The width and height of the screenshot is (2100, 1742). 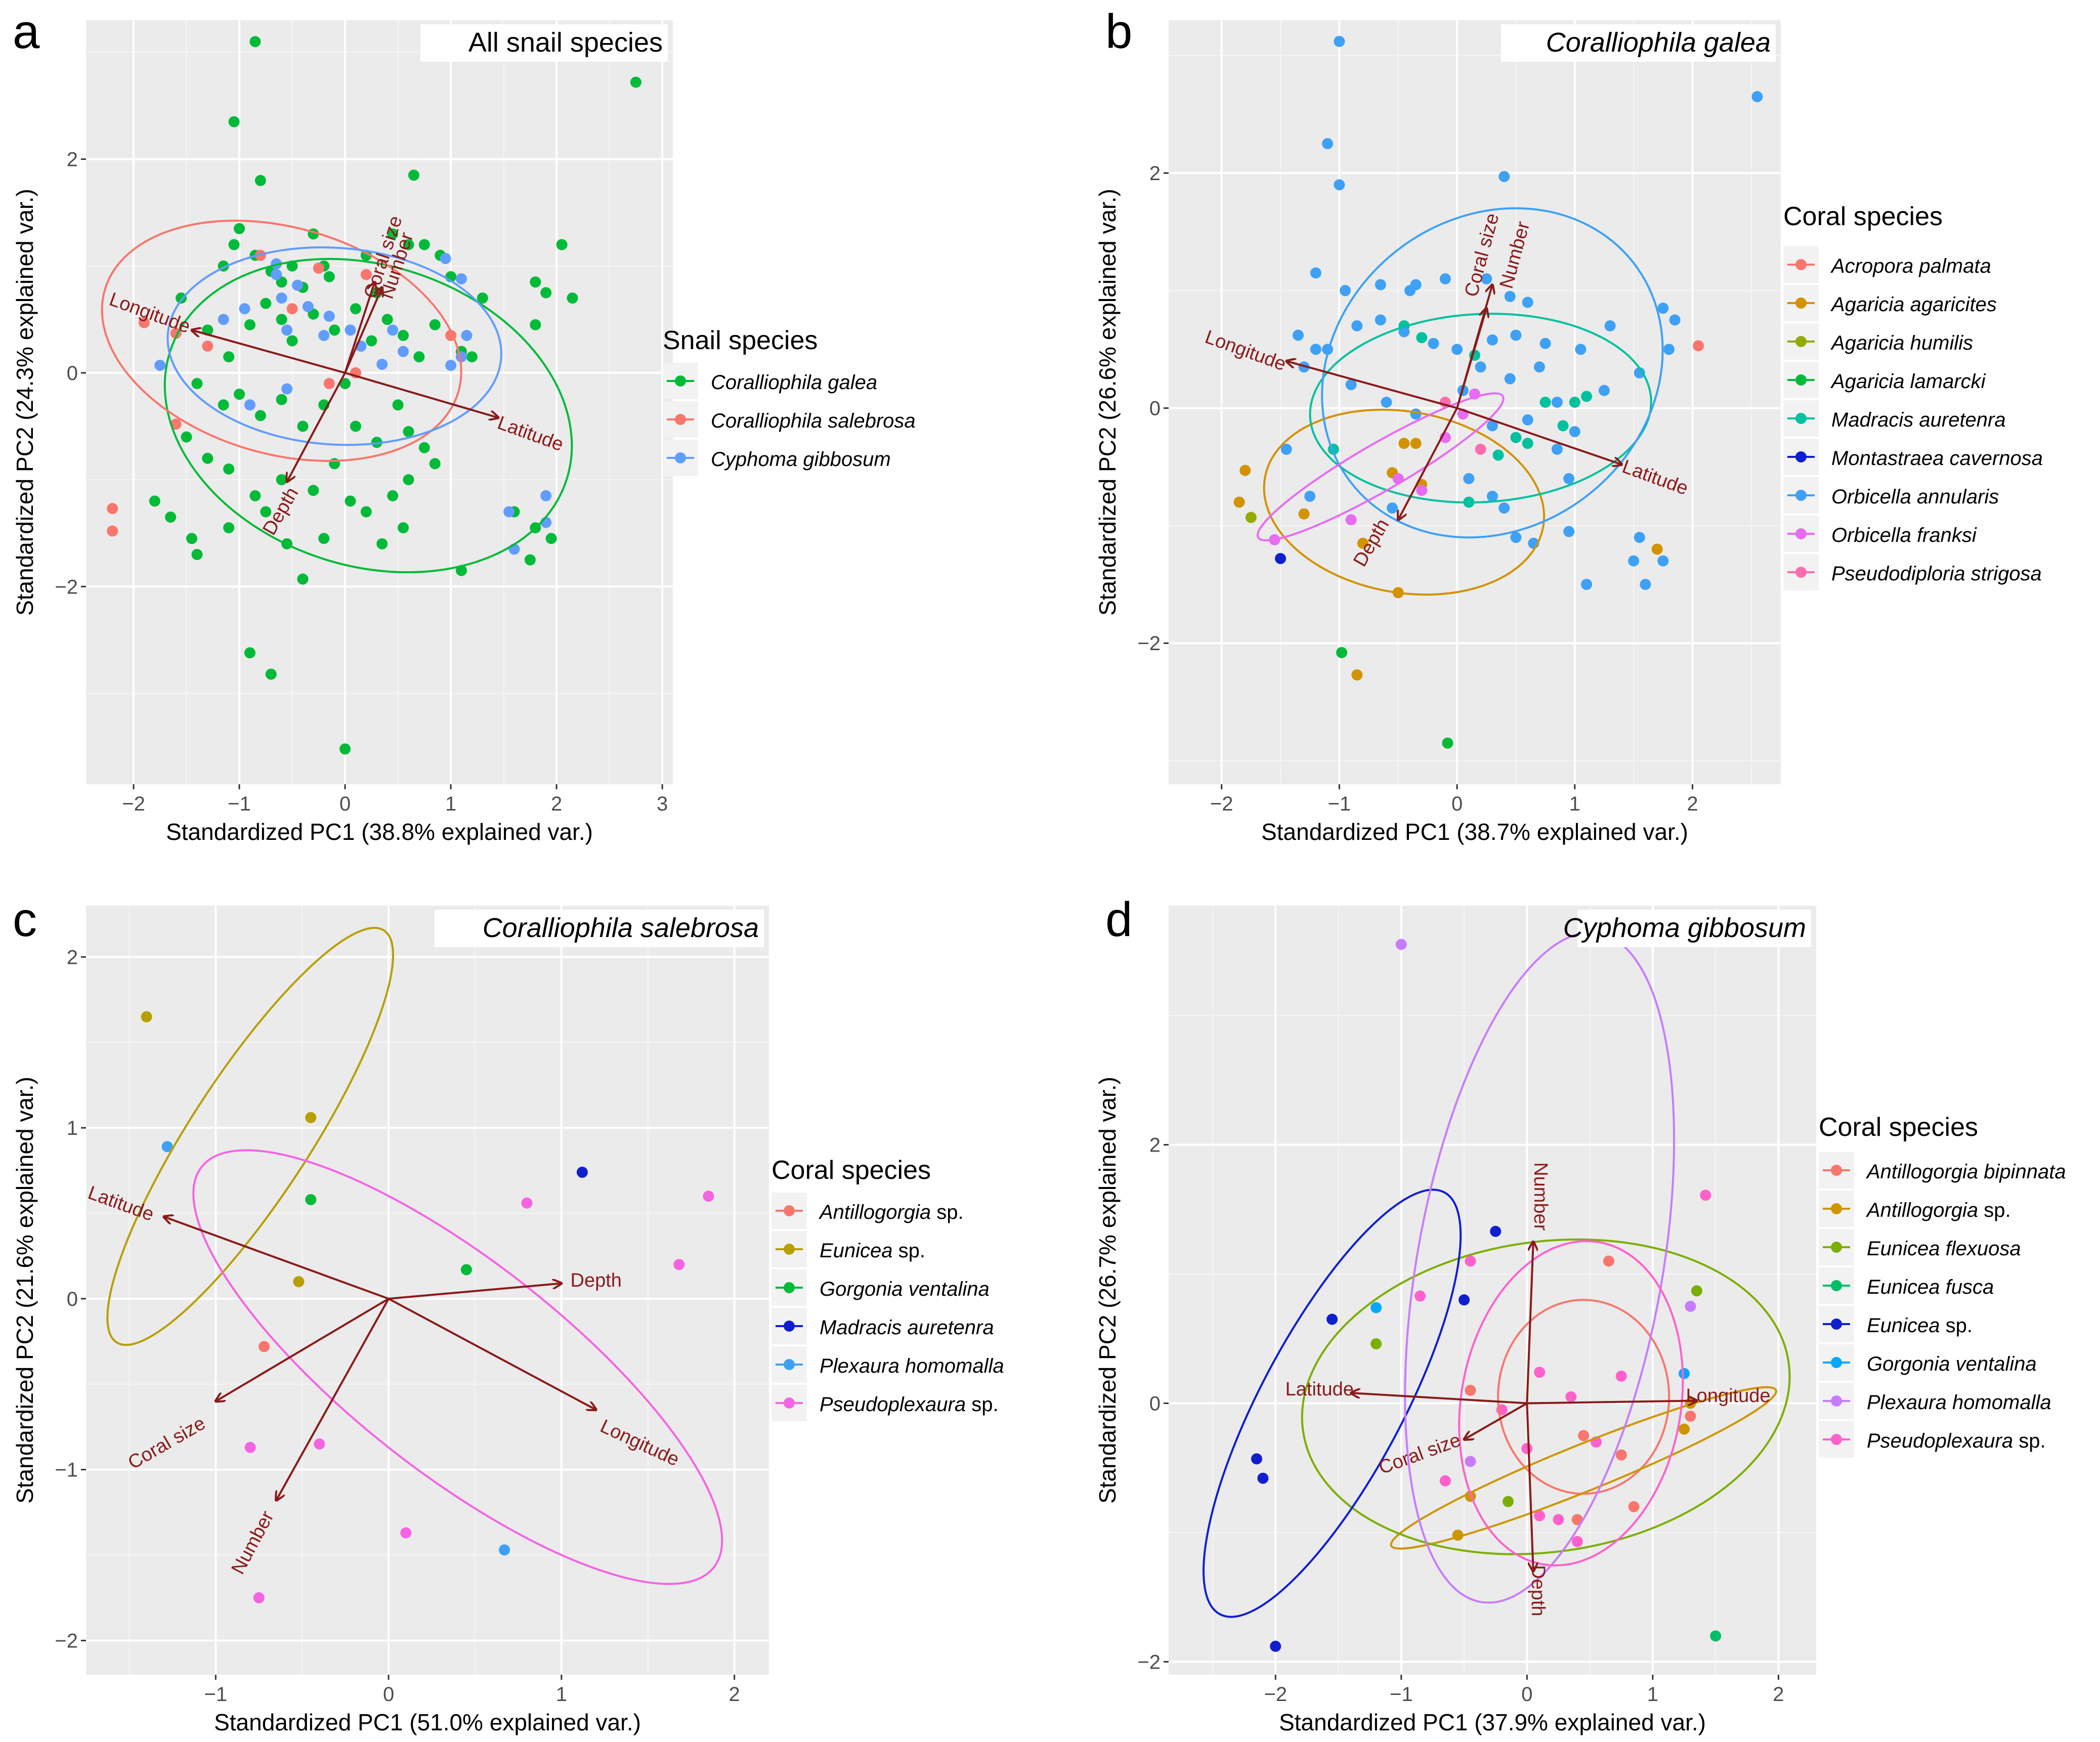 What do you see at coordinates (25, 402) in the screenshot?
I see `y-axis-label: Standardized PC2 (24.3% explained var.)` at bounding box center [25, 402].